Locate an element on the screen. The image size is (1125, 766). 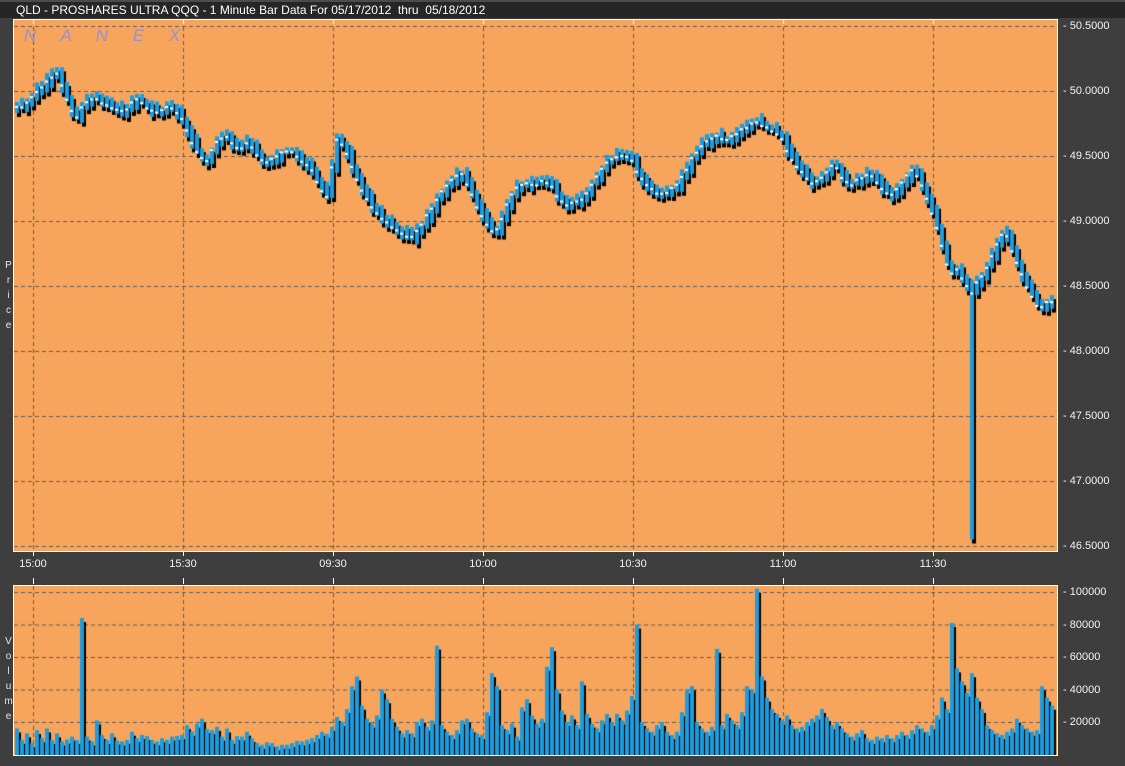
time-axis-label: 15:30 is located at coordinates (183, 564).